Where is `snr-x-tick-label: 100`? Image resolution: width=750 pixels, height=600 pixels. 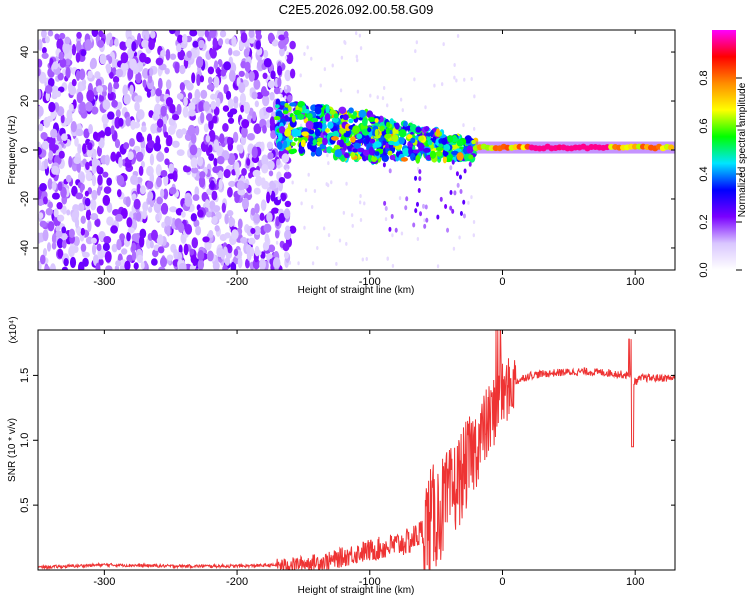 snr-x-tick-label: 100 is located at coordinates (635, 582).